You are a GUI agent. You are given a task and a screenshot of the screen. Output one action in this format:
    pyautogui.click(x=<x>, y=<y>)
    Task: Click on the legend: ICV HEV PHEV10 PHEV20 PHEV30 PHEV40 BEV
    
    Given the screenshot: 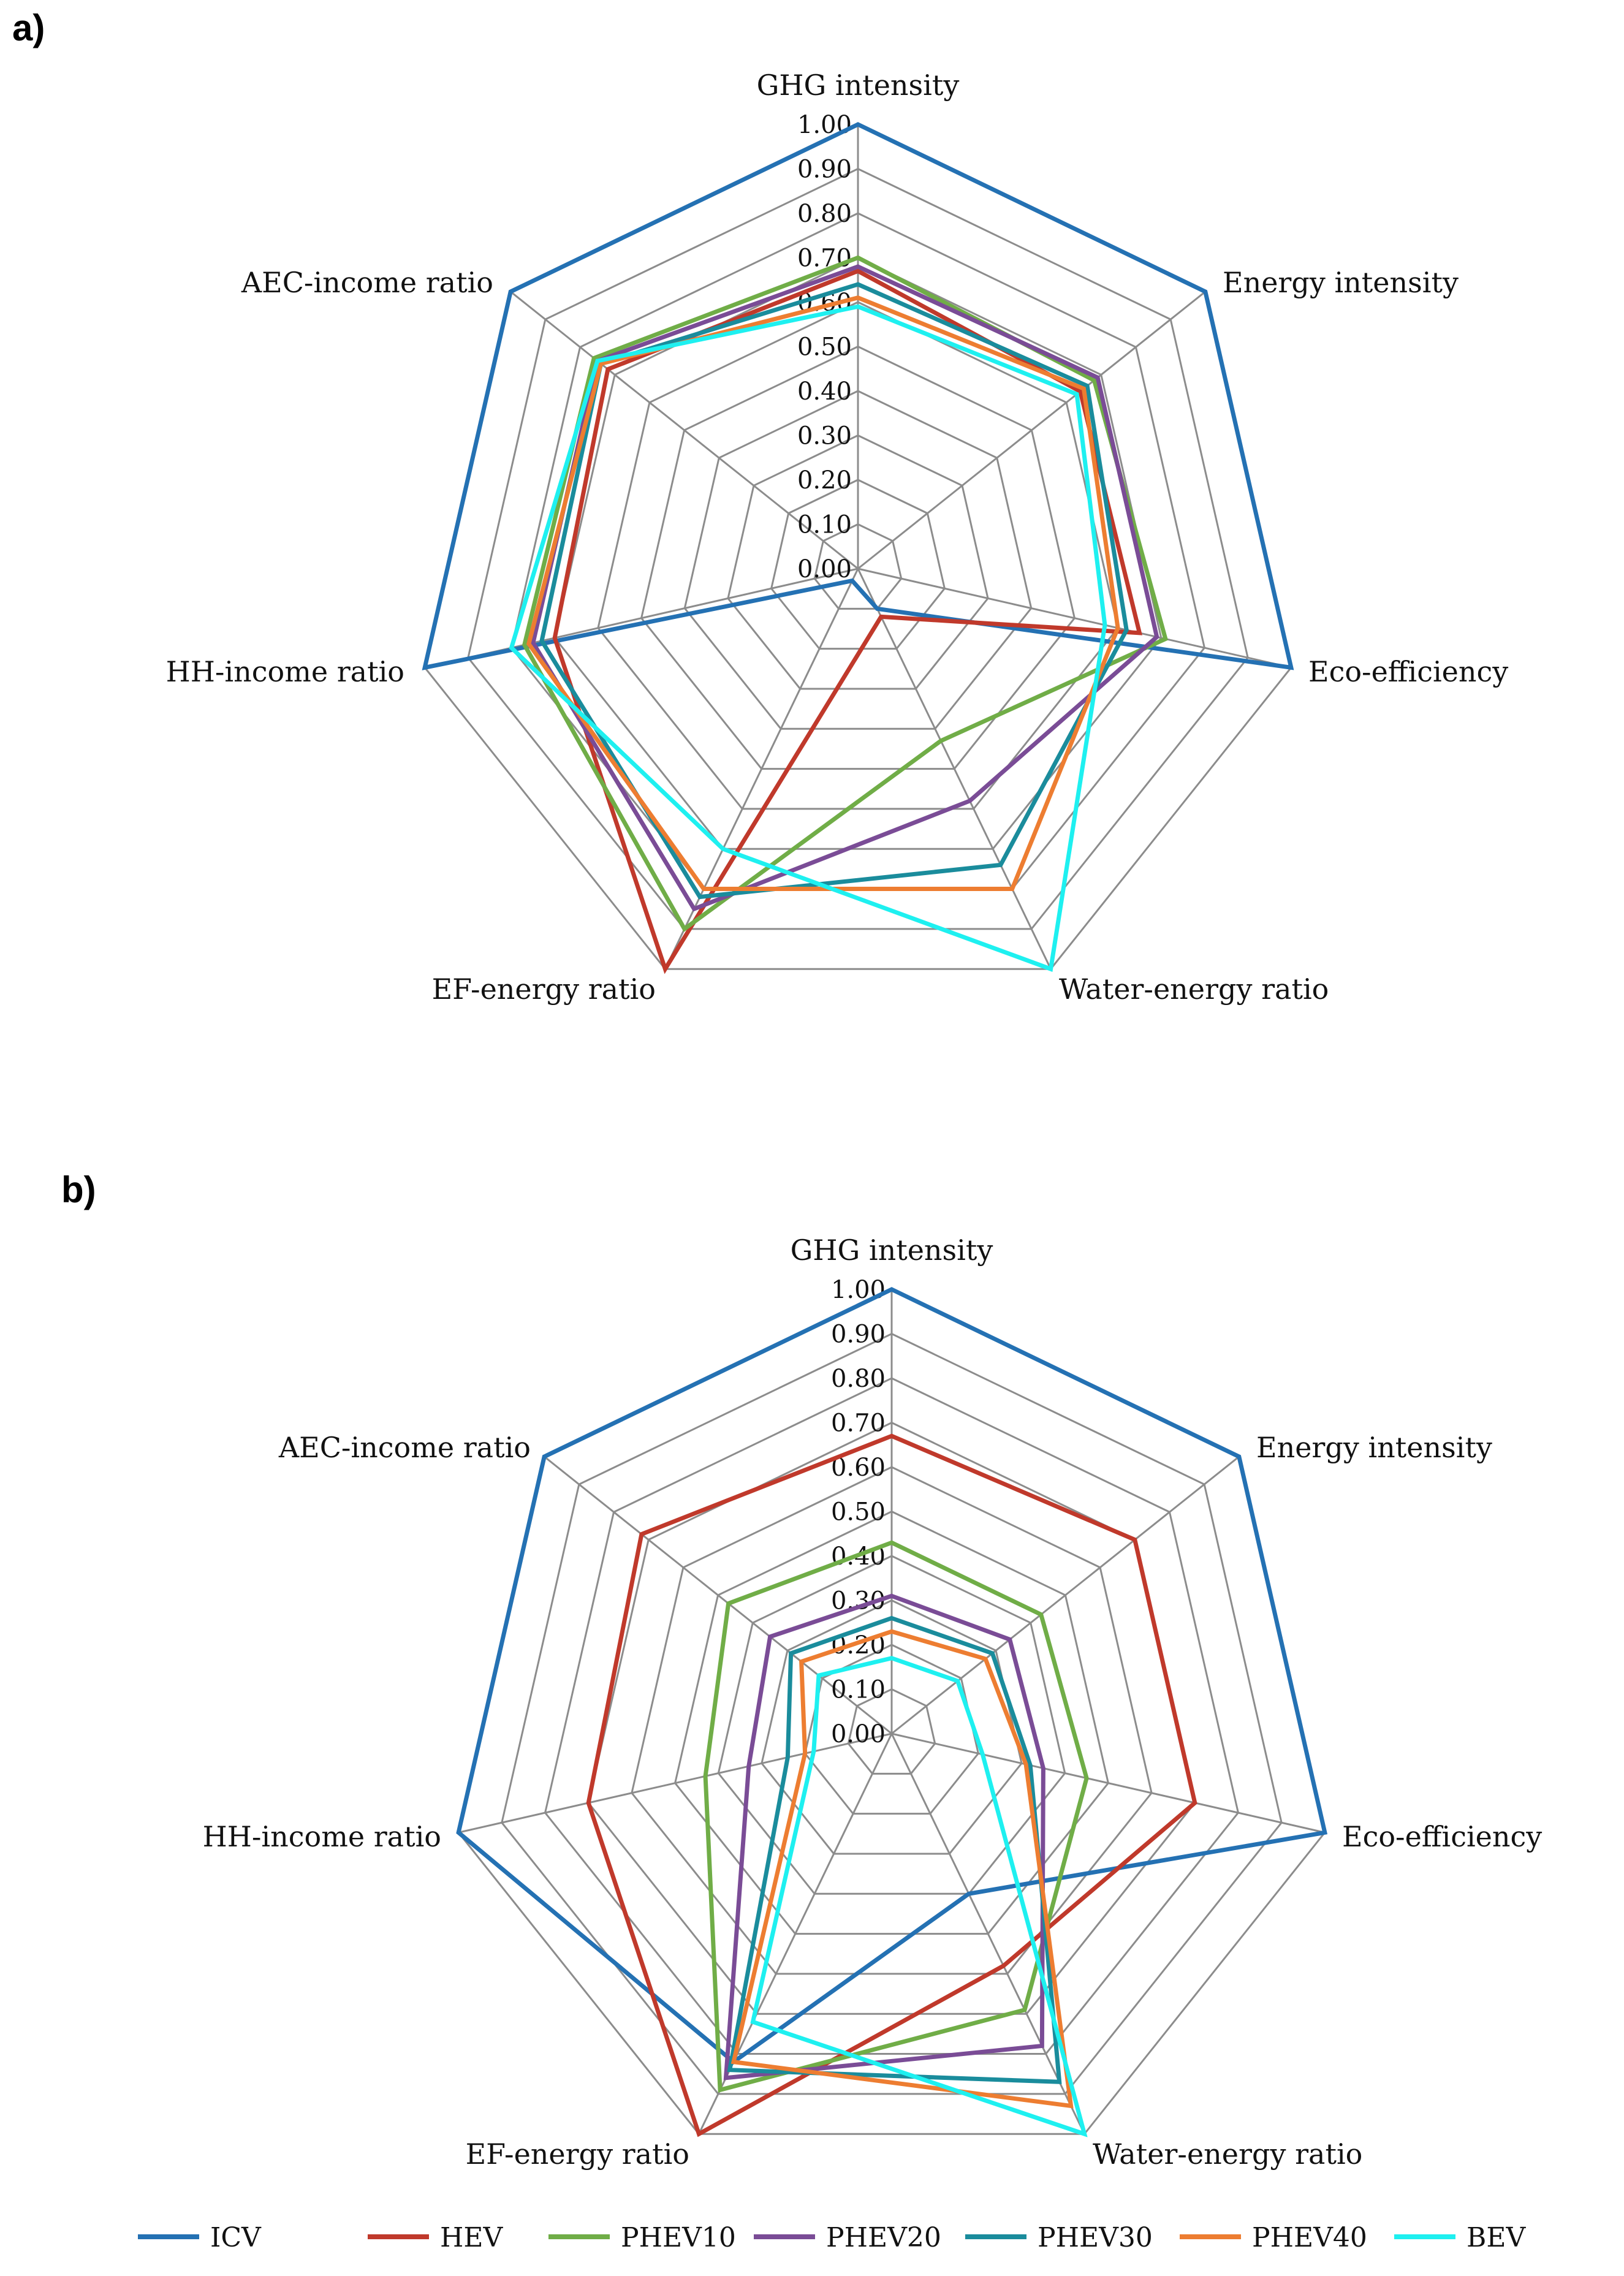 What is the action you would take?
    pyautogui.click(x=832, y=2237)
    